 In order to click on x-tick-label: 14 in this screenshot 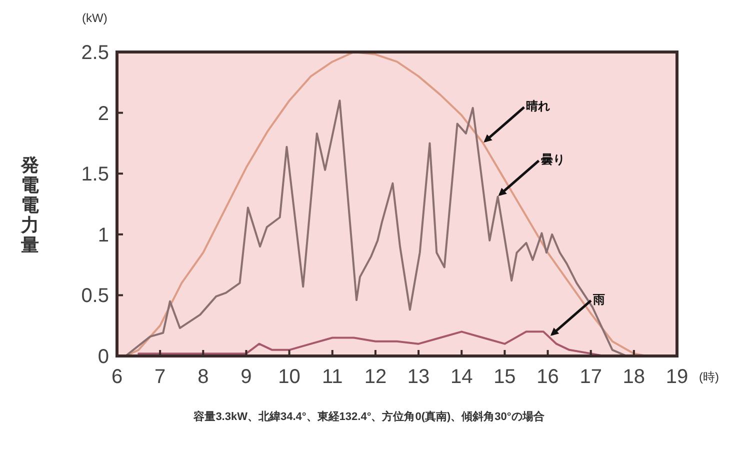, I will do `click(461, 377)`.